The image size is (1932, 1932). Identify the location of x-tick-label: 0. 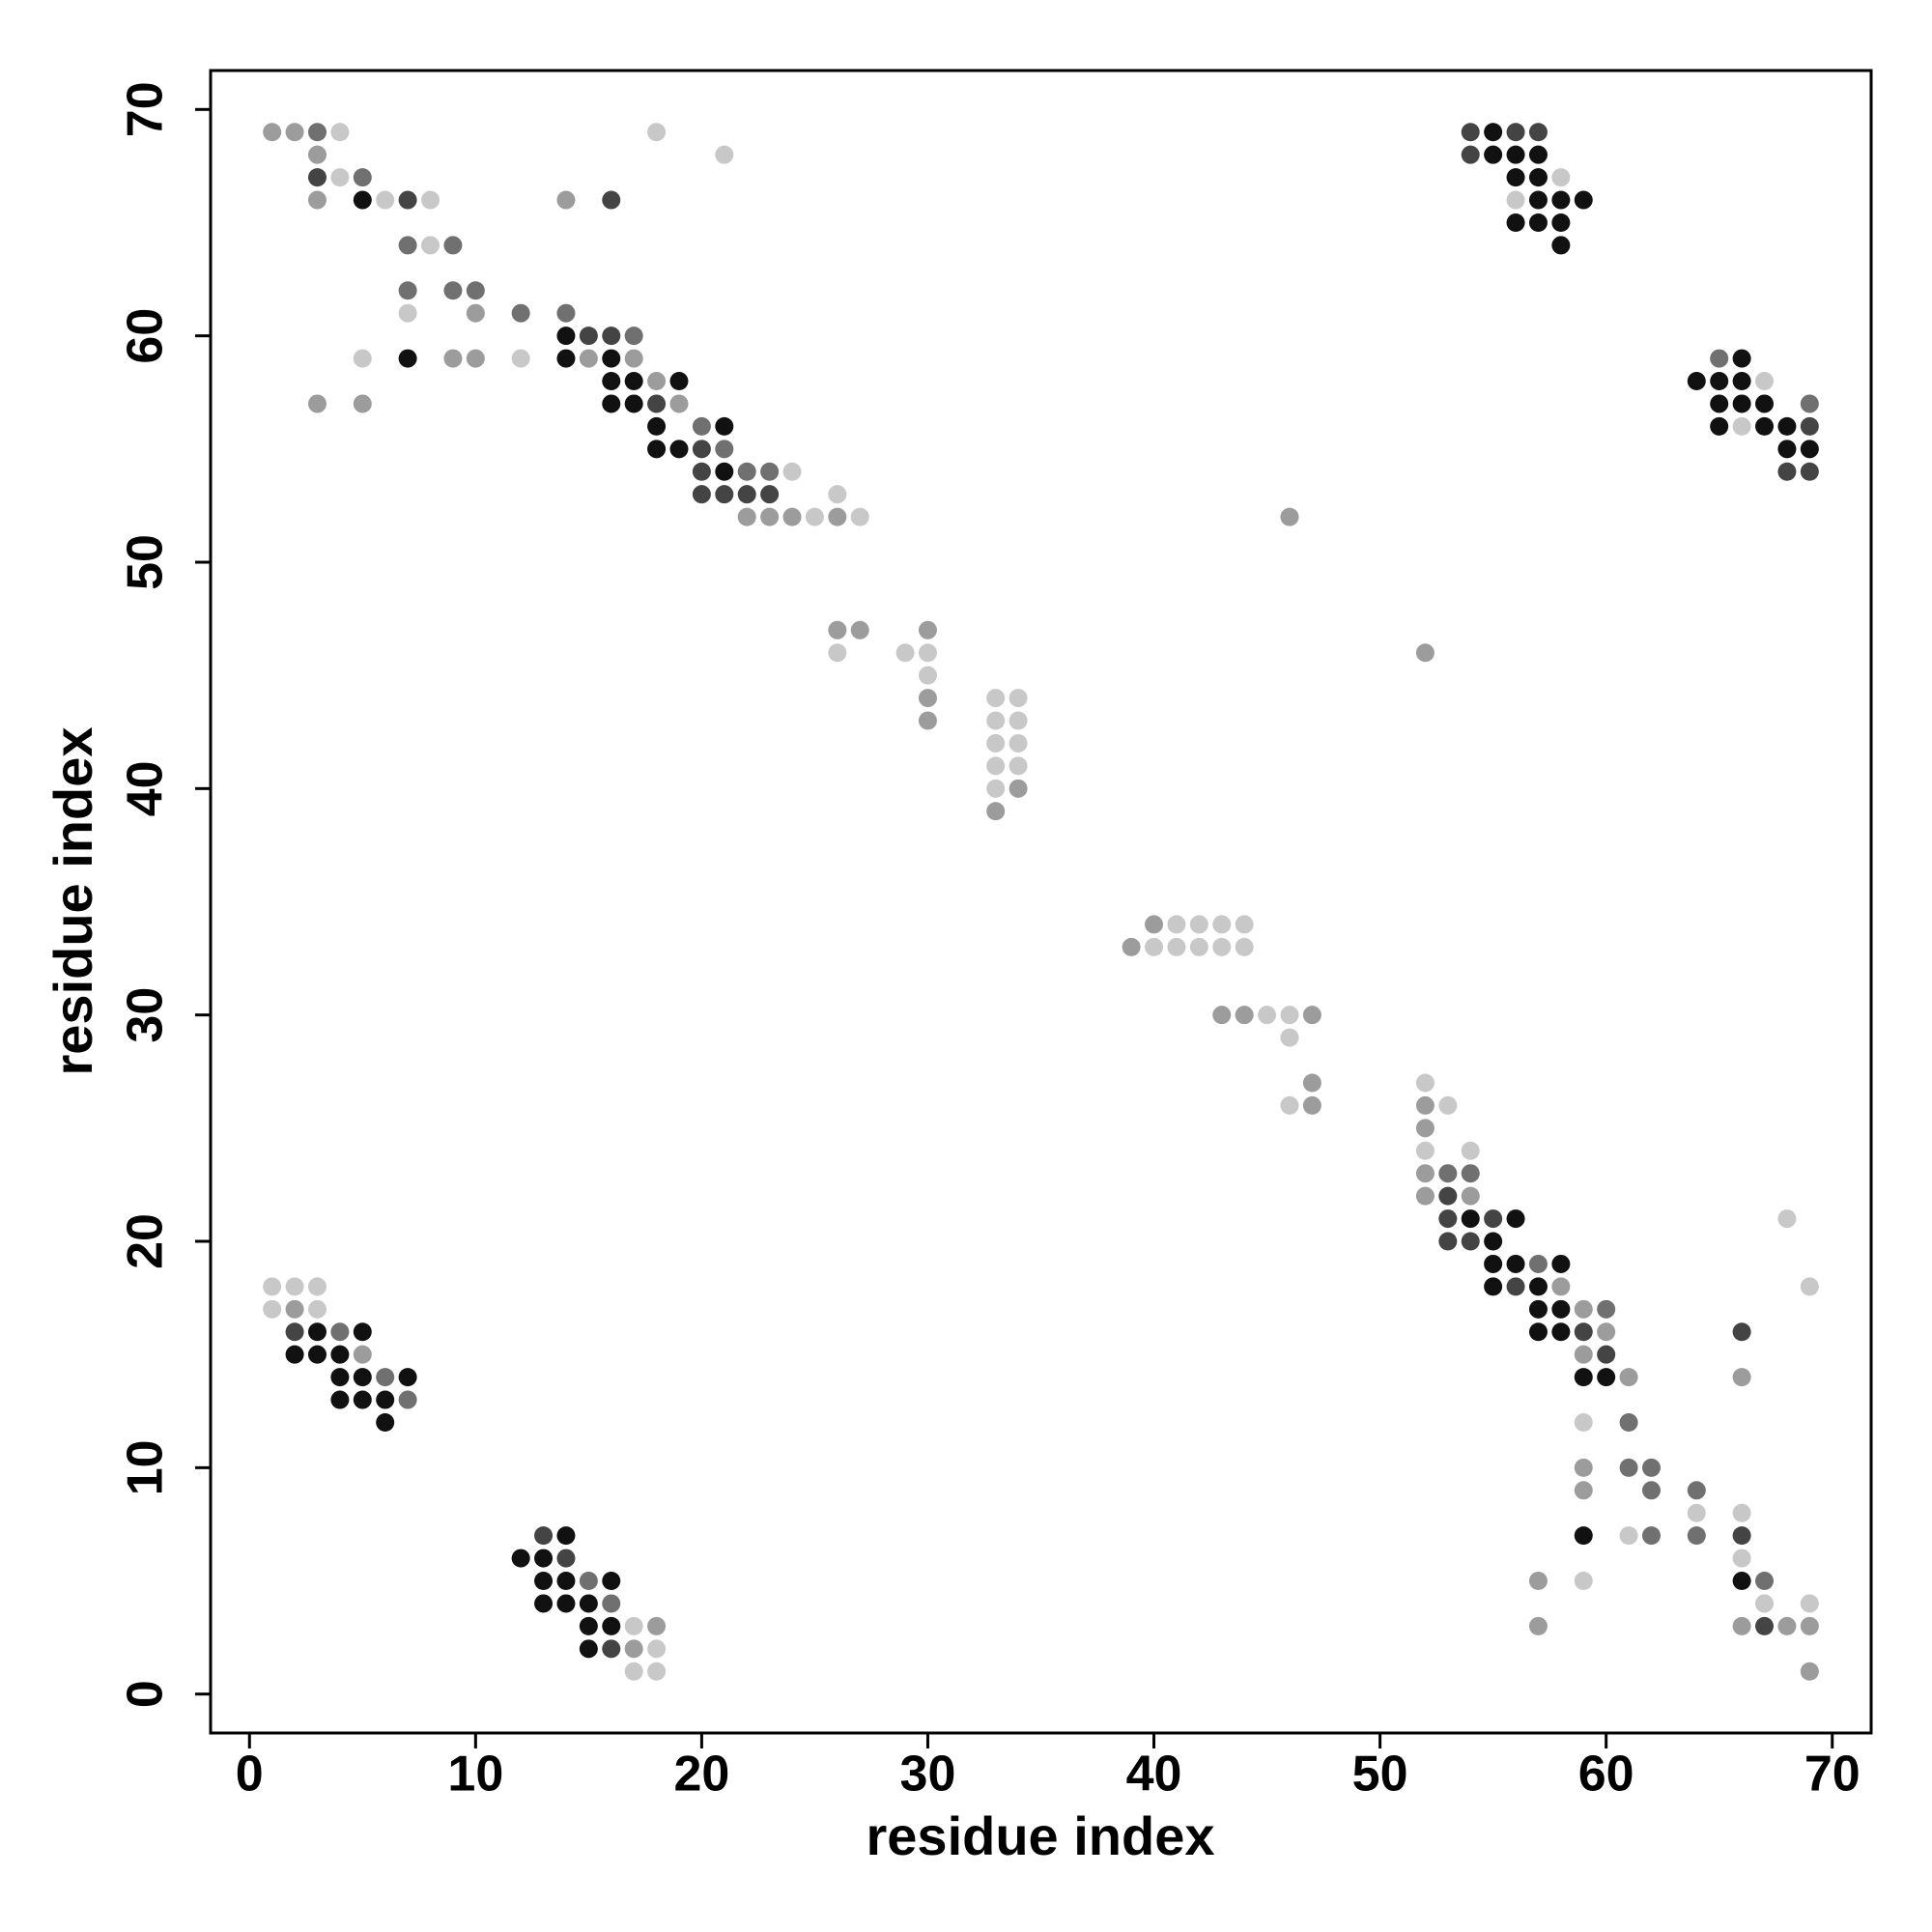
(250, 1775).